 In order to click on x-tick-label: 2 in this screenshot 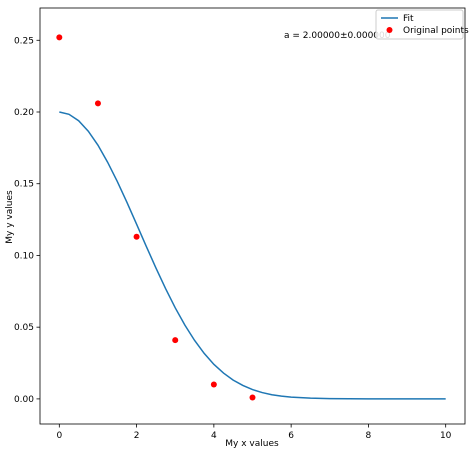, I will do `click(137, 436)`.